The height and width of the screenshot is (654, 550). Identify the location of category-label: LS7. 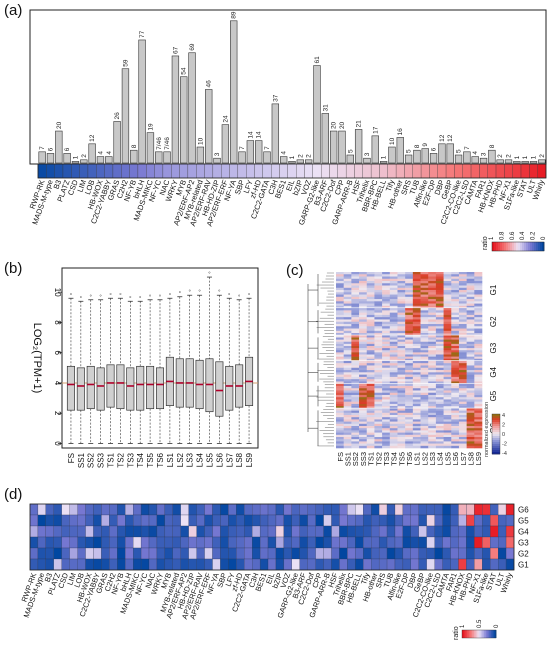
(229, 459).